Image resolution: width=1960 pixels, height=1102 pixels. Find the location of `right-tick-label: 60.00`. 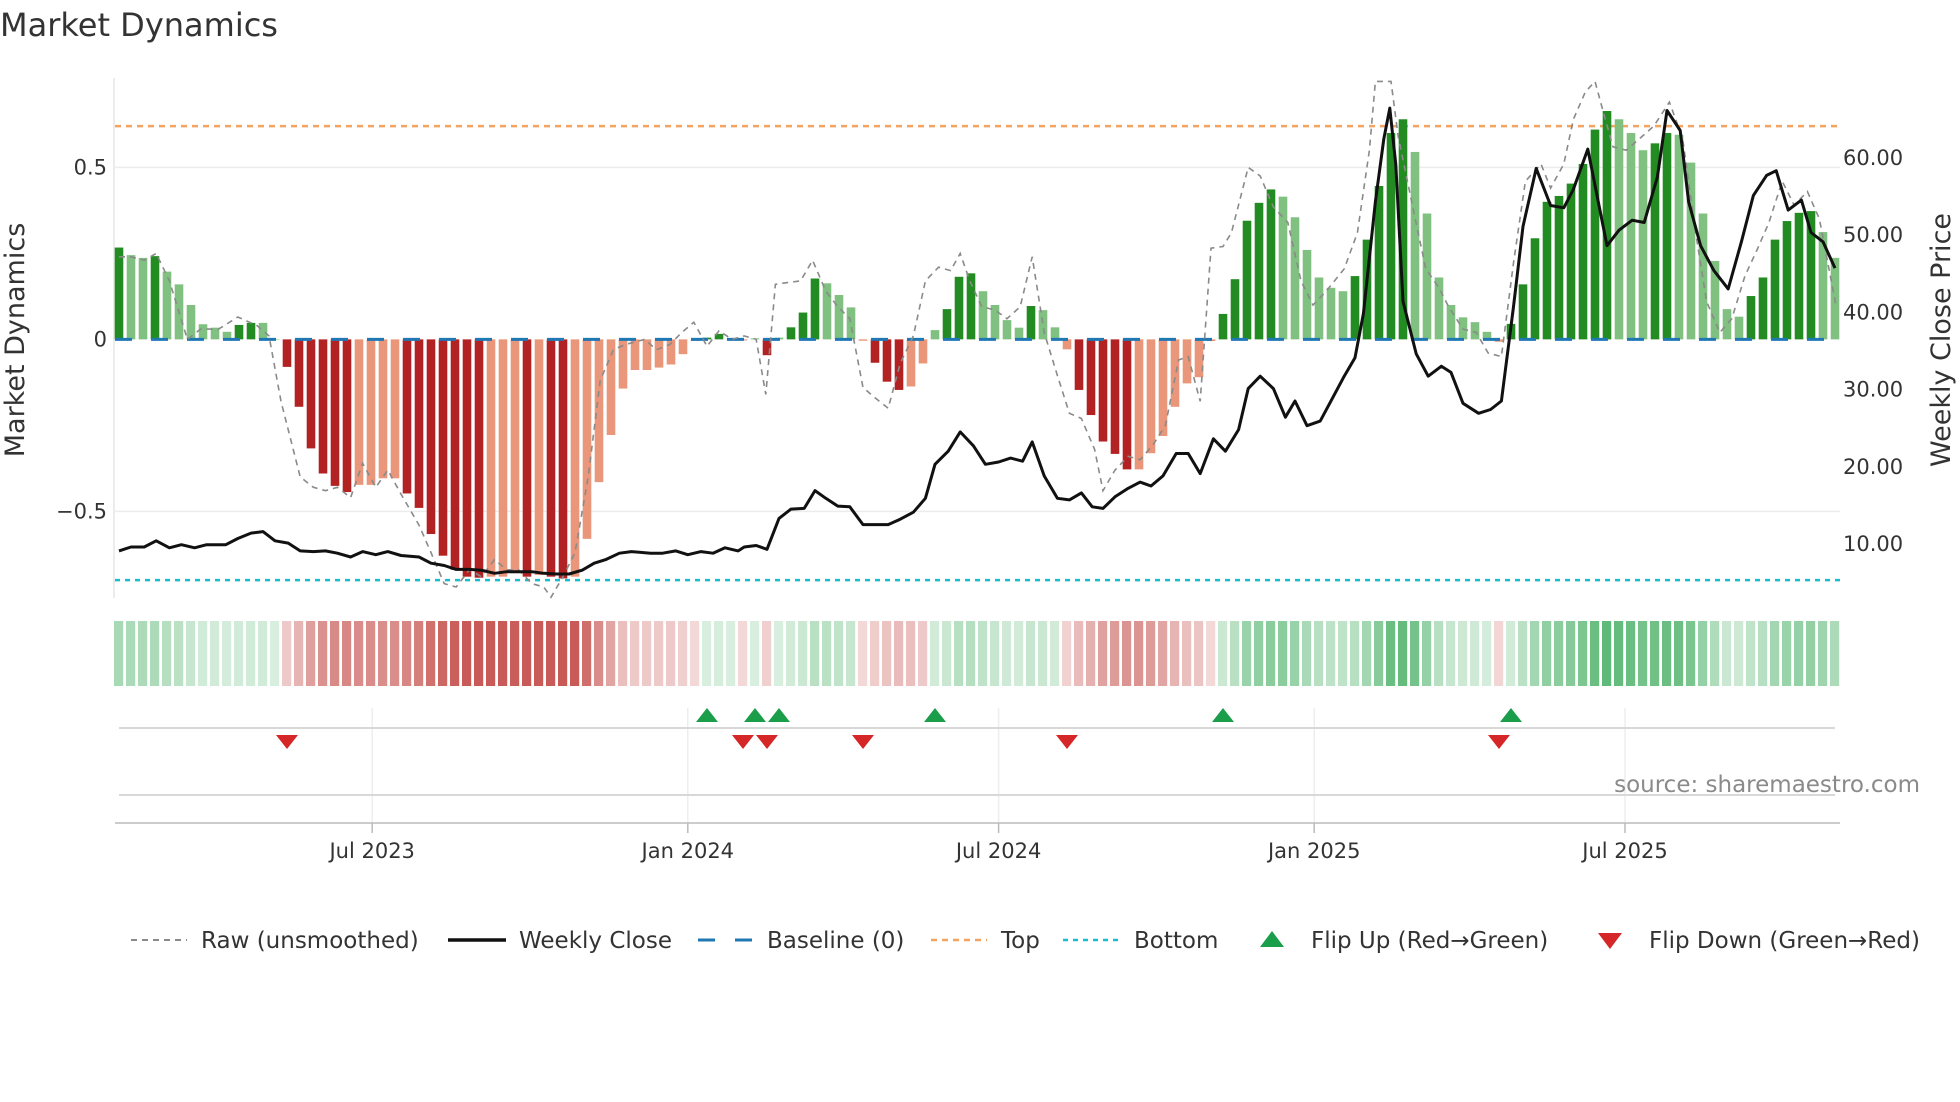

right-tick-label: 60.00 is located at coordinates (1873, 158).